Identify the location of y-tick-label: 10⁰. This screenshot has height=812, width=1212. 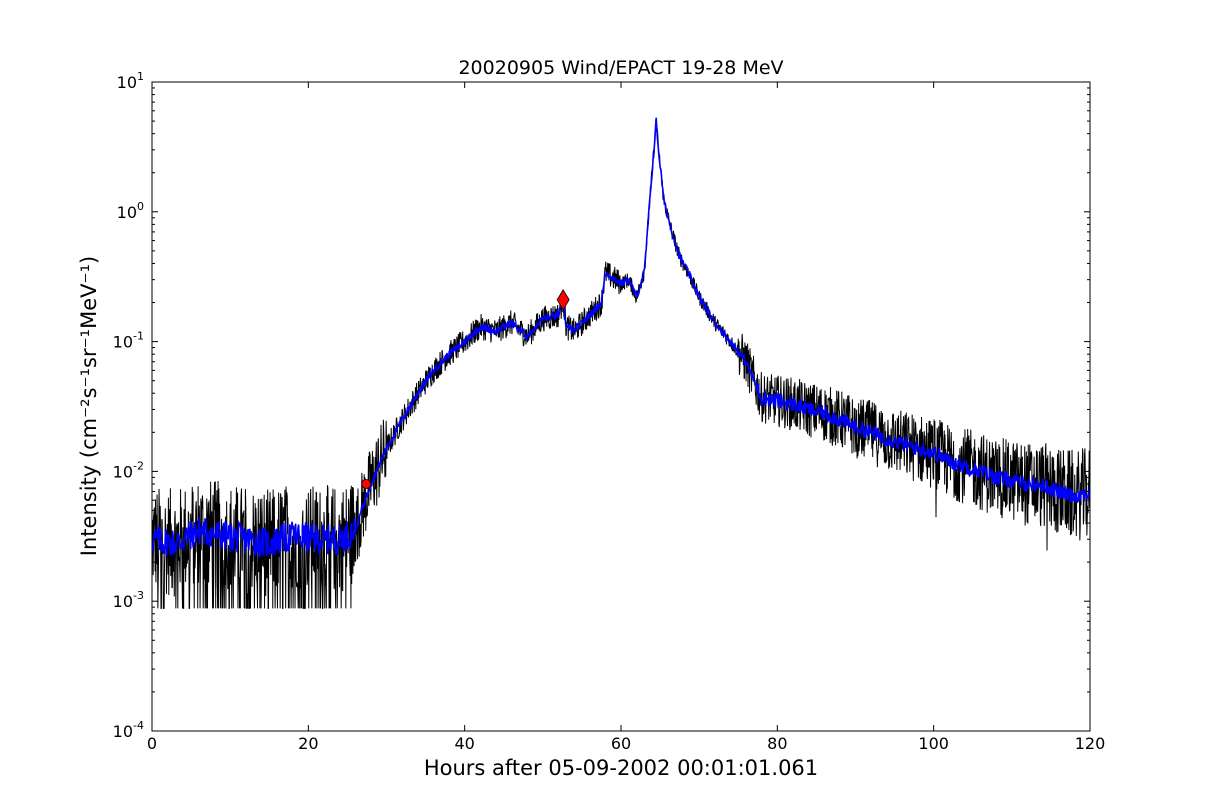
(130, 211).